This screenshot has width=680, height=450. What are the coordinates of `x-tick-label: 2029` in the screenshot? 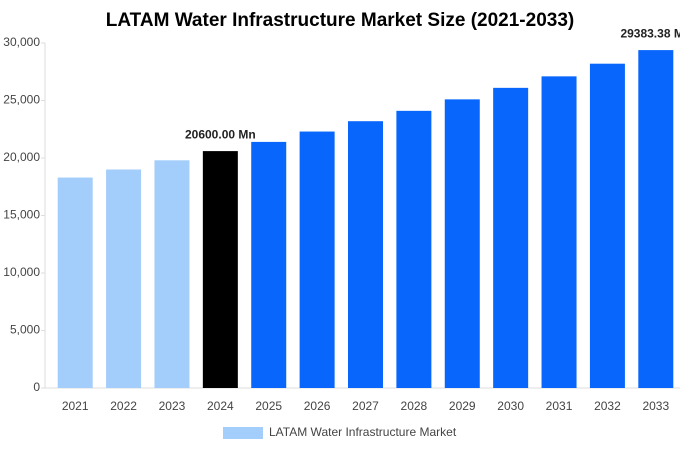 It's located at (462, 406).